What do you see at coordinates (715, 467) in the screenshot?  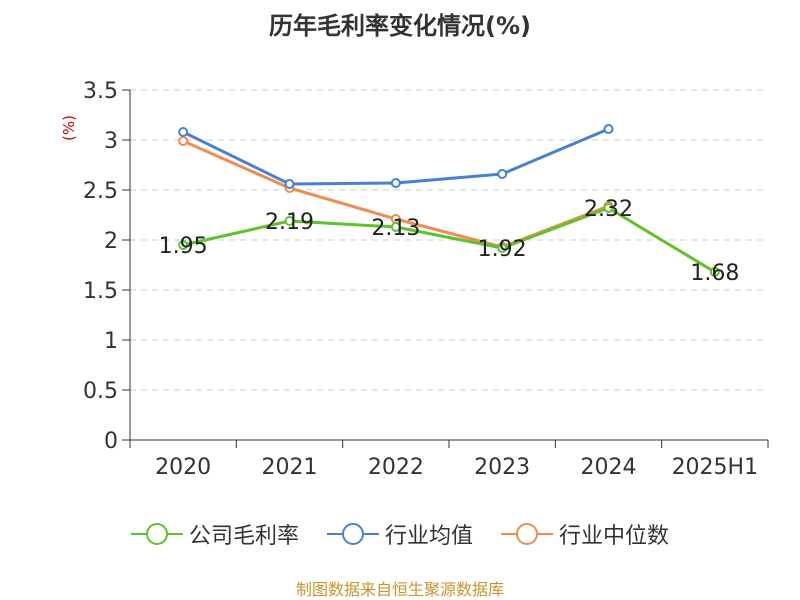 I see `x-tick-label: 2025H1` at bounding box center [715, 467].